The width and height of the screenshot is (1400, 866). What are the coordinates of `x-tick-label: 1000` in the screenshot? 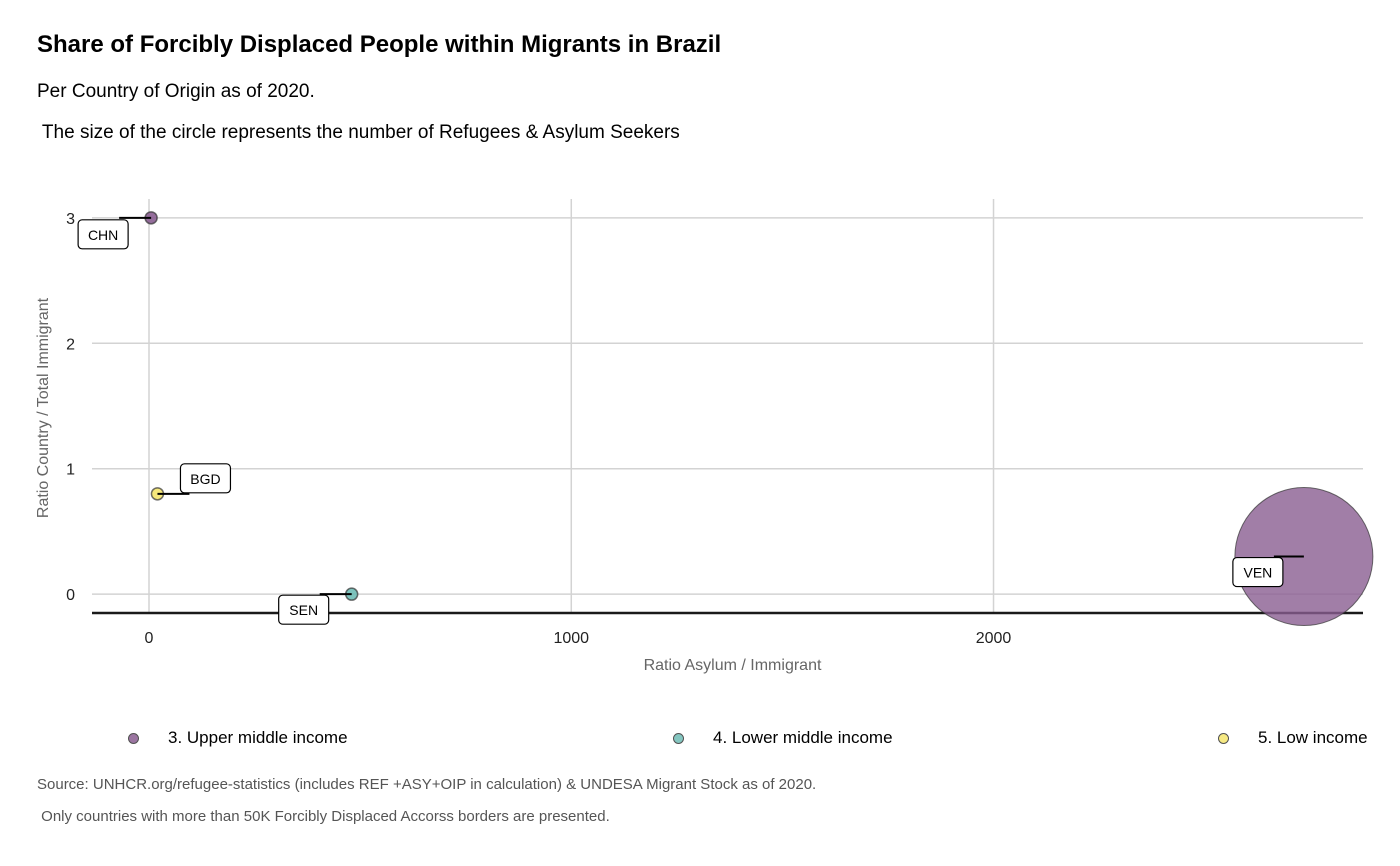 It's located at (571, 638).